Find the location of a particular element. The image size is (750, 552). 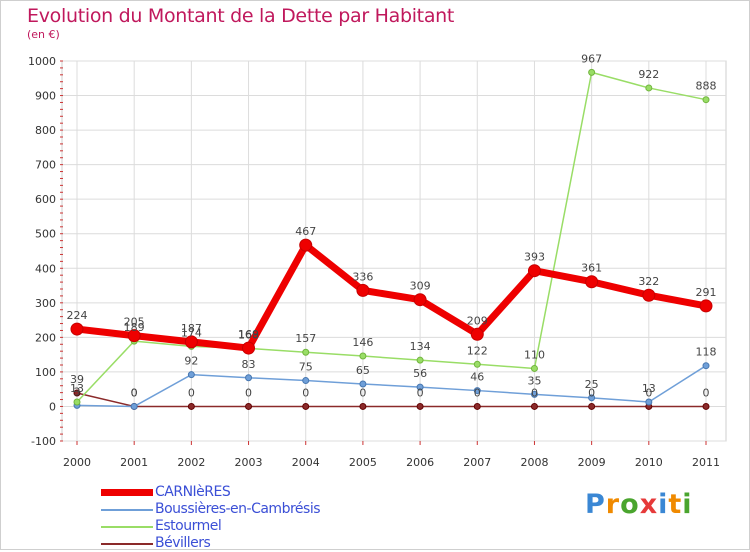

data-label: 83 is located at coordinates (249, 364).